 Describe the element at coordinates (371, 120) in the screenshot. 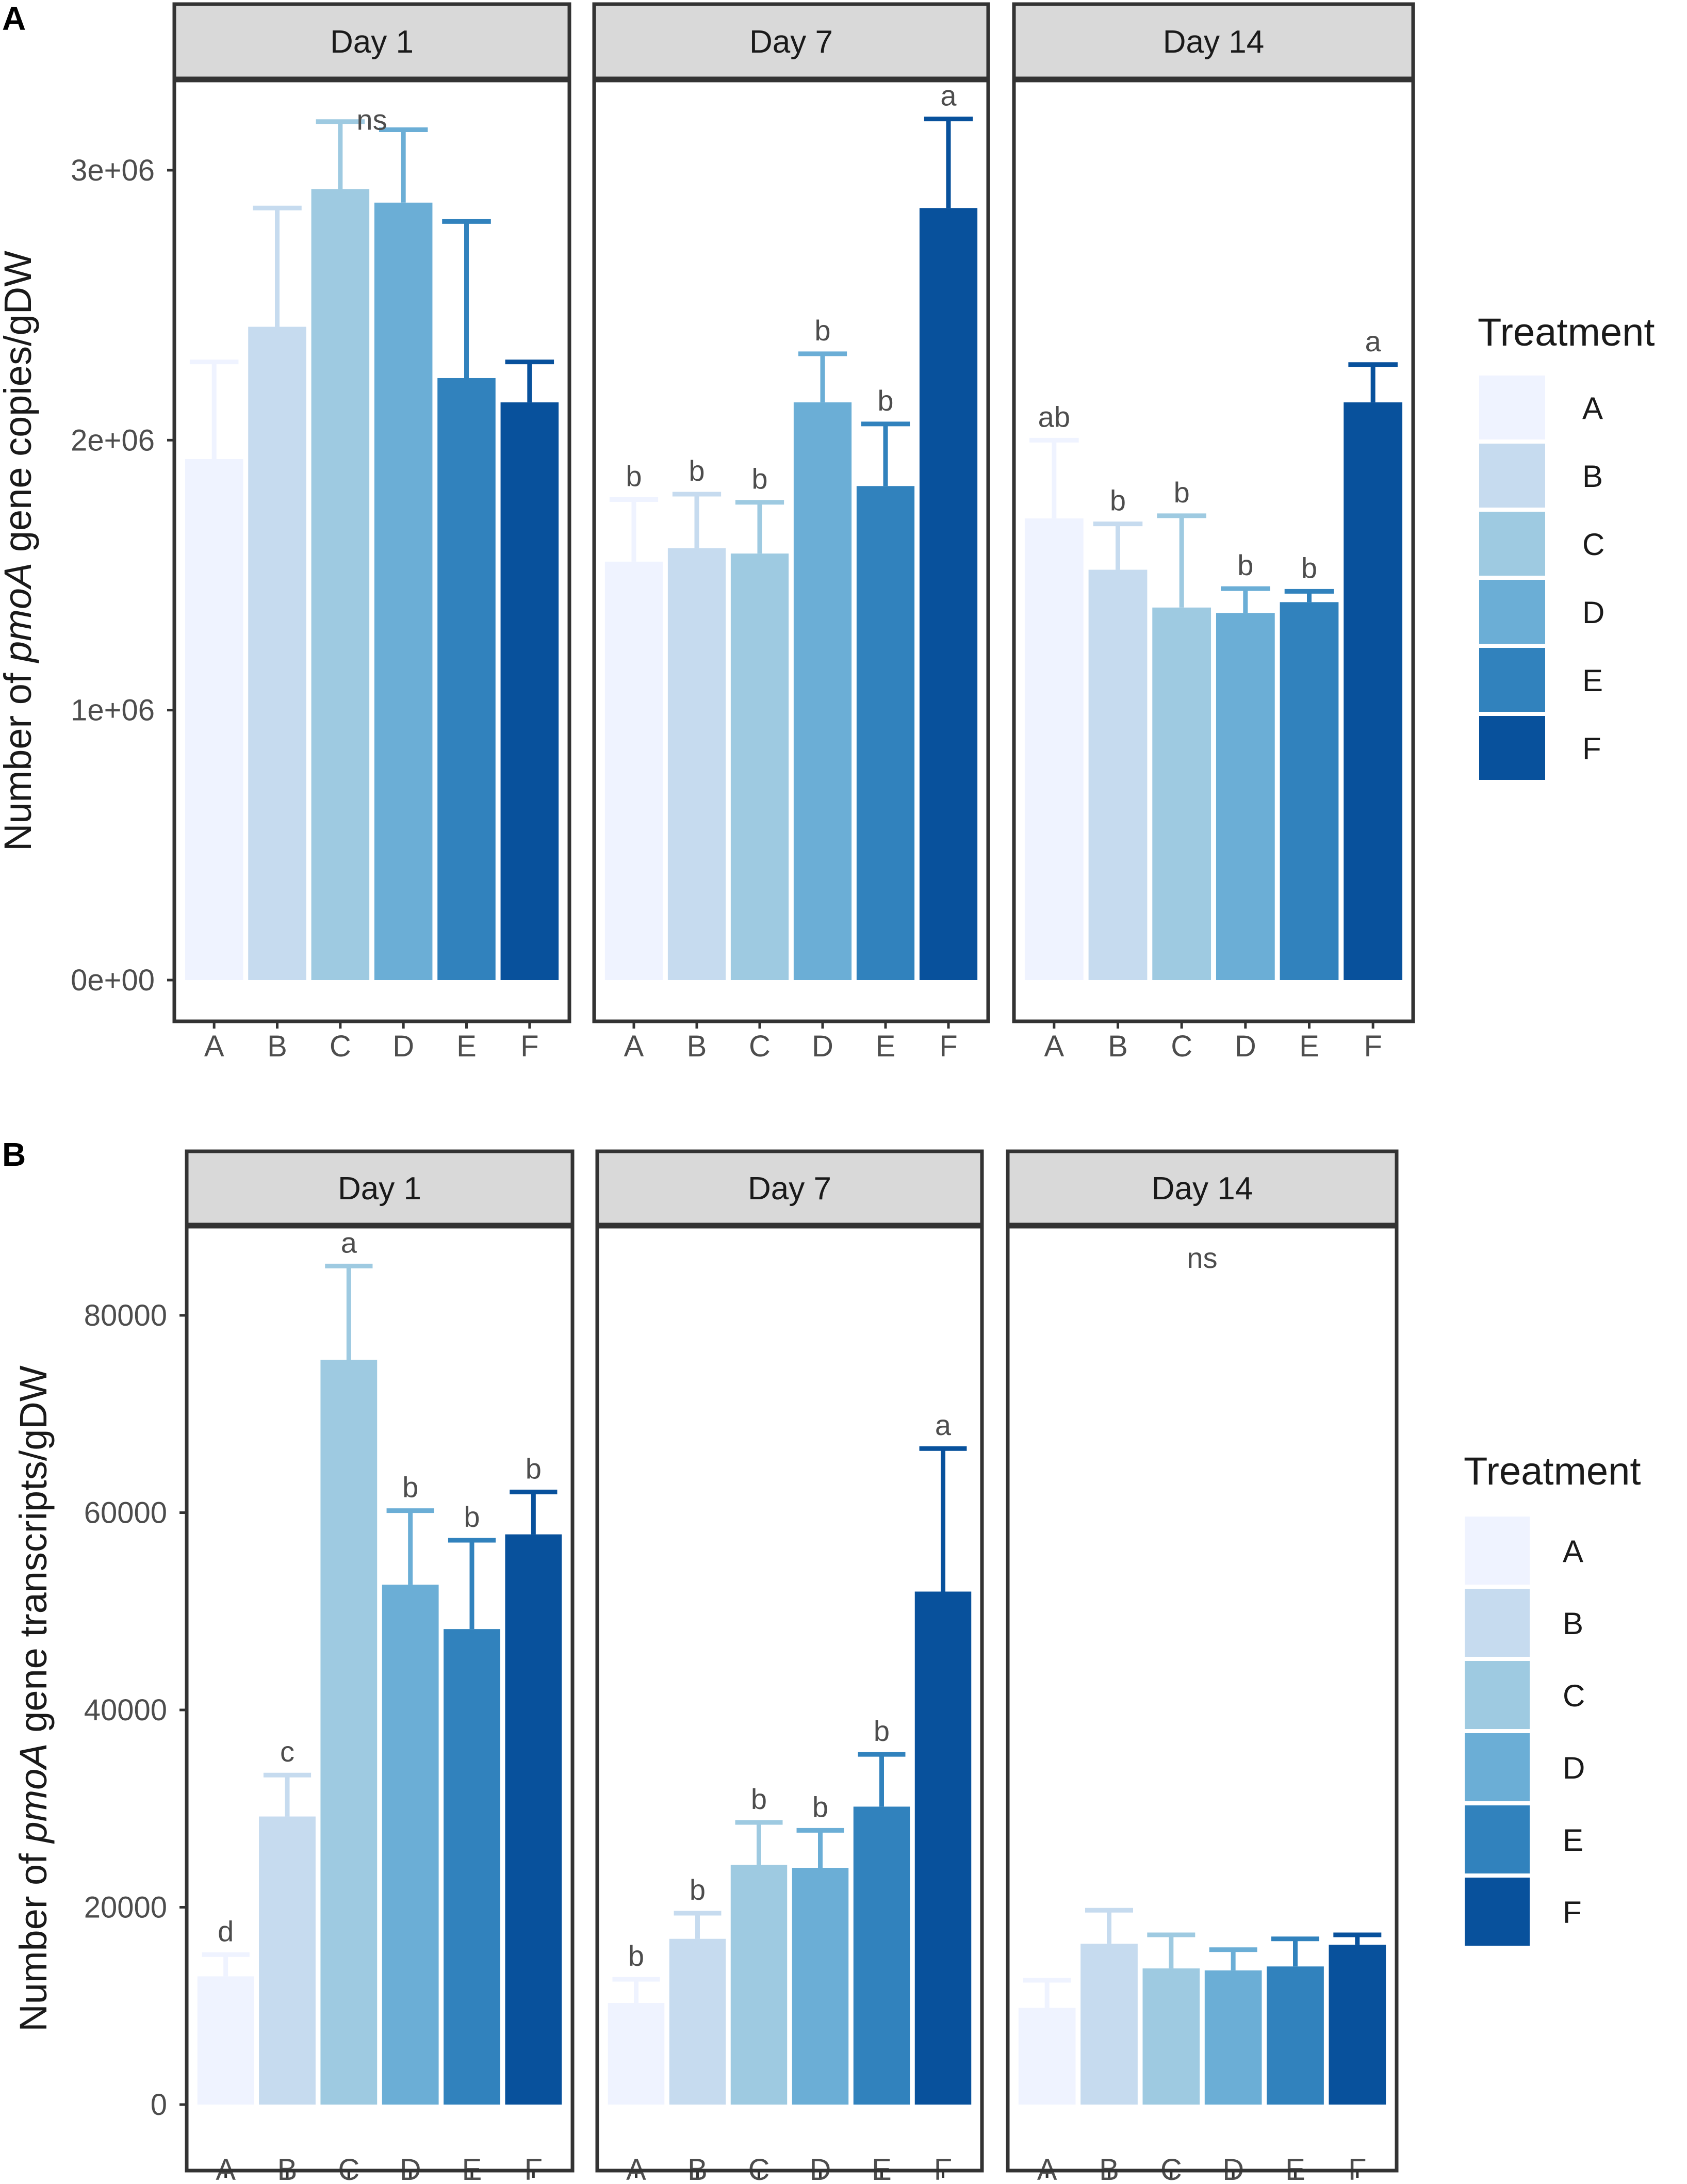

I see `panel-note: ns` at that location.